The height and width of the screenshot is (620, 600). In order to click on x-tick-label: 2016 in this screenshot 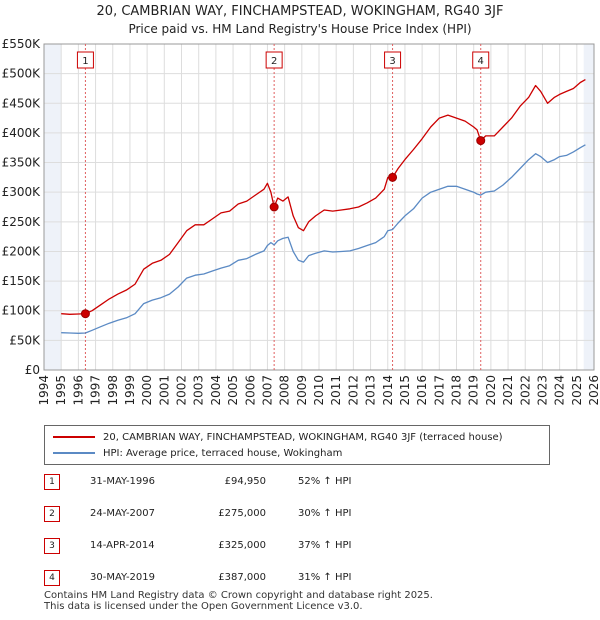, I will do `click(422, 390)`.